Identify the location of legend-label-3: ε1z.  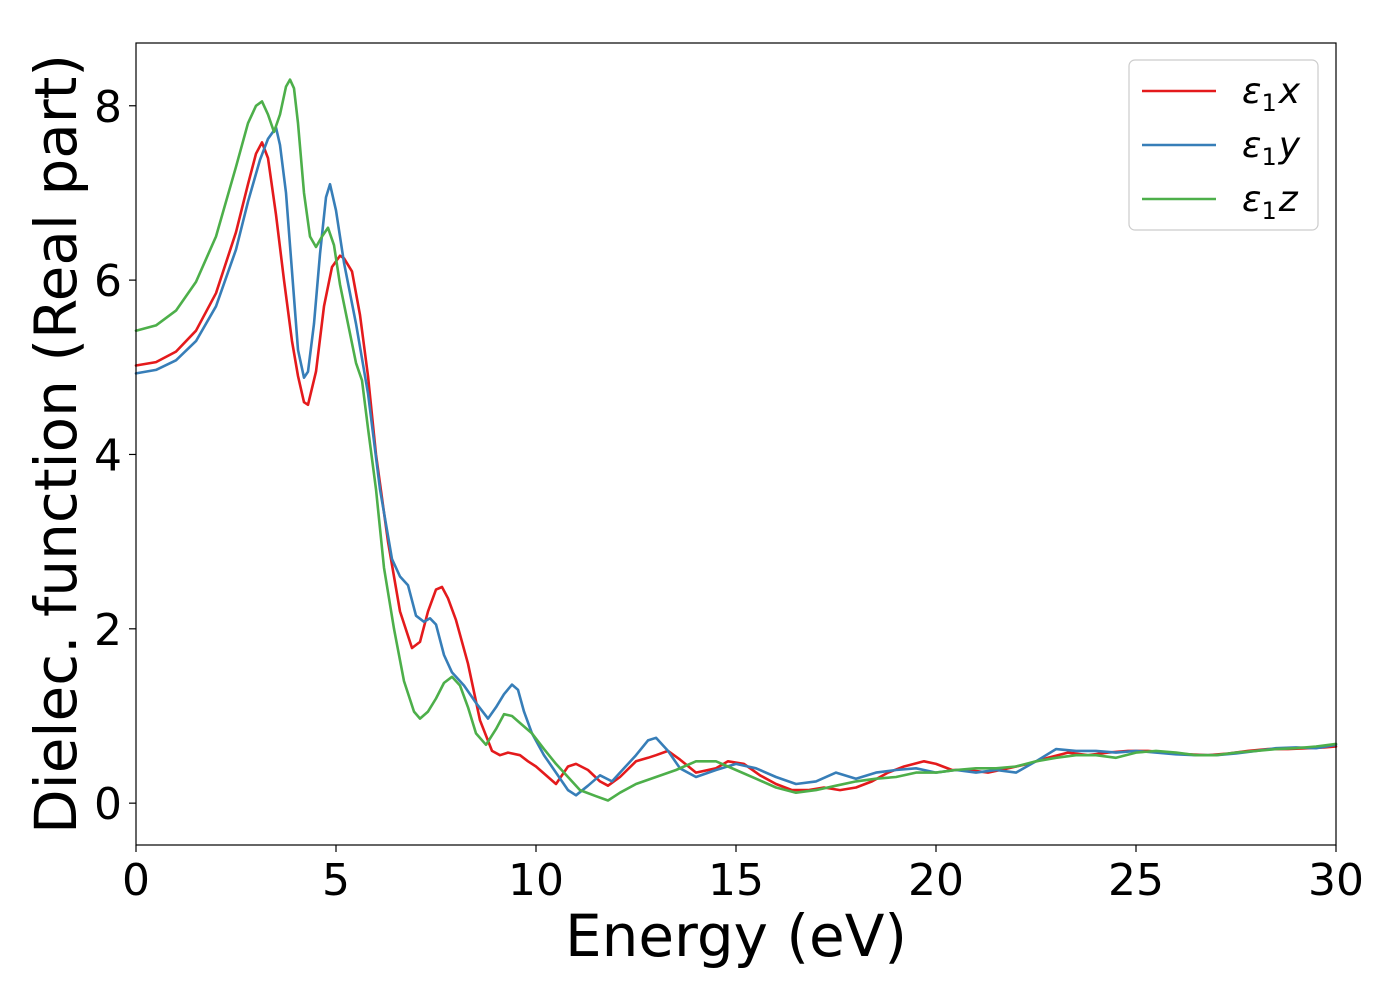
(1270, 202).